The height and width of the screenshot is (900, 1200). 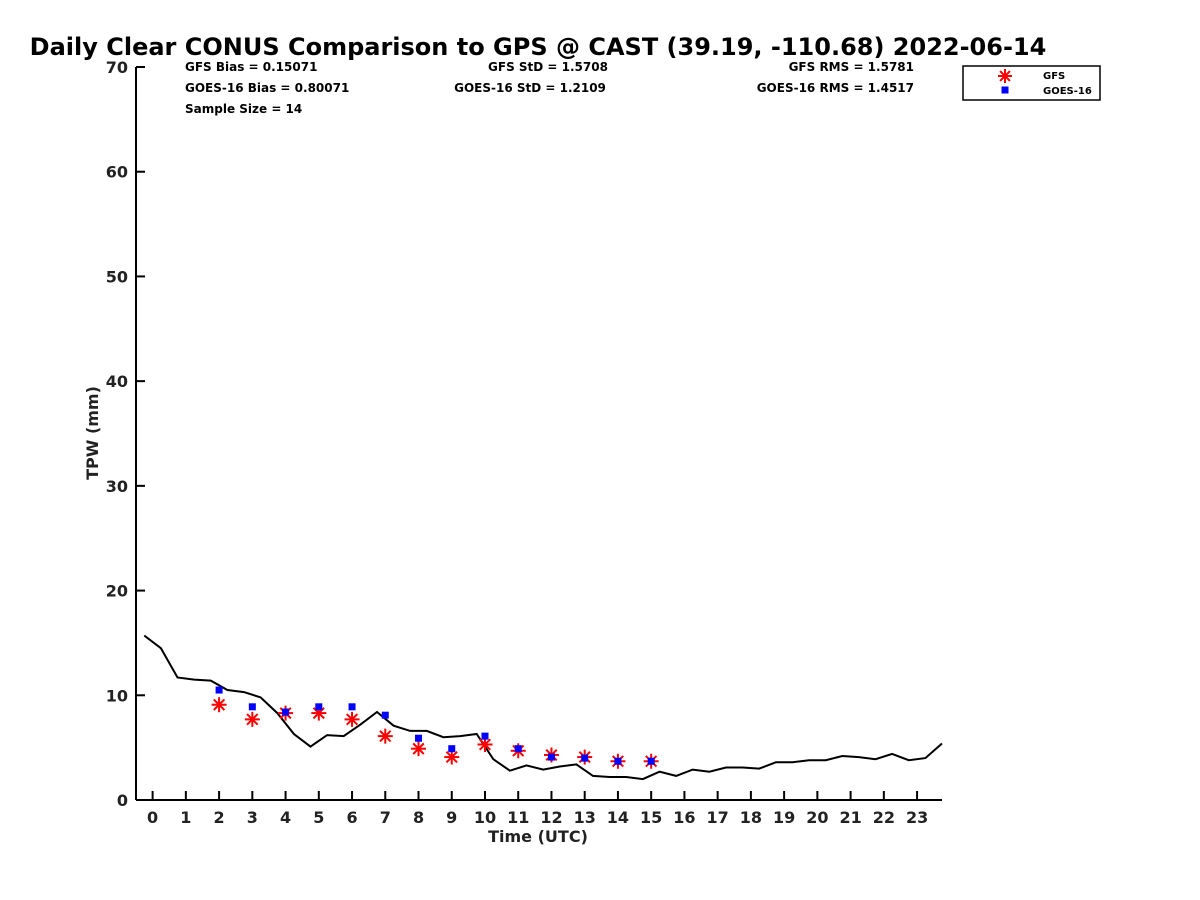 I want to click on legend-goes-marker, so click(x=1005, y=90).